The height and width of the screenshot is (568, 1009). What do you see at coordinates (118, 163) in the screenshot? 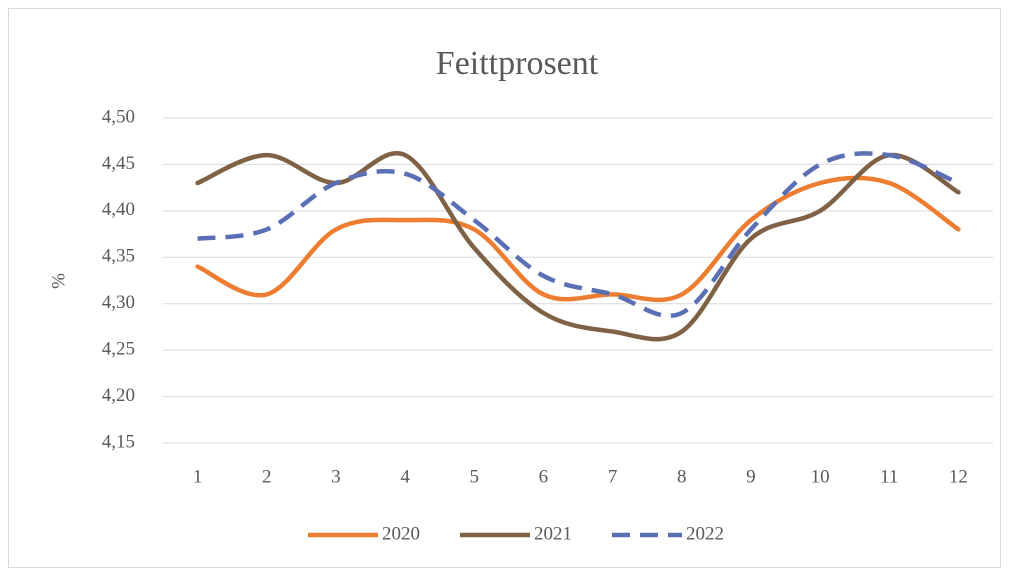
I see `y-tick-label: 4,45` at bounding box center [118, 163].